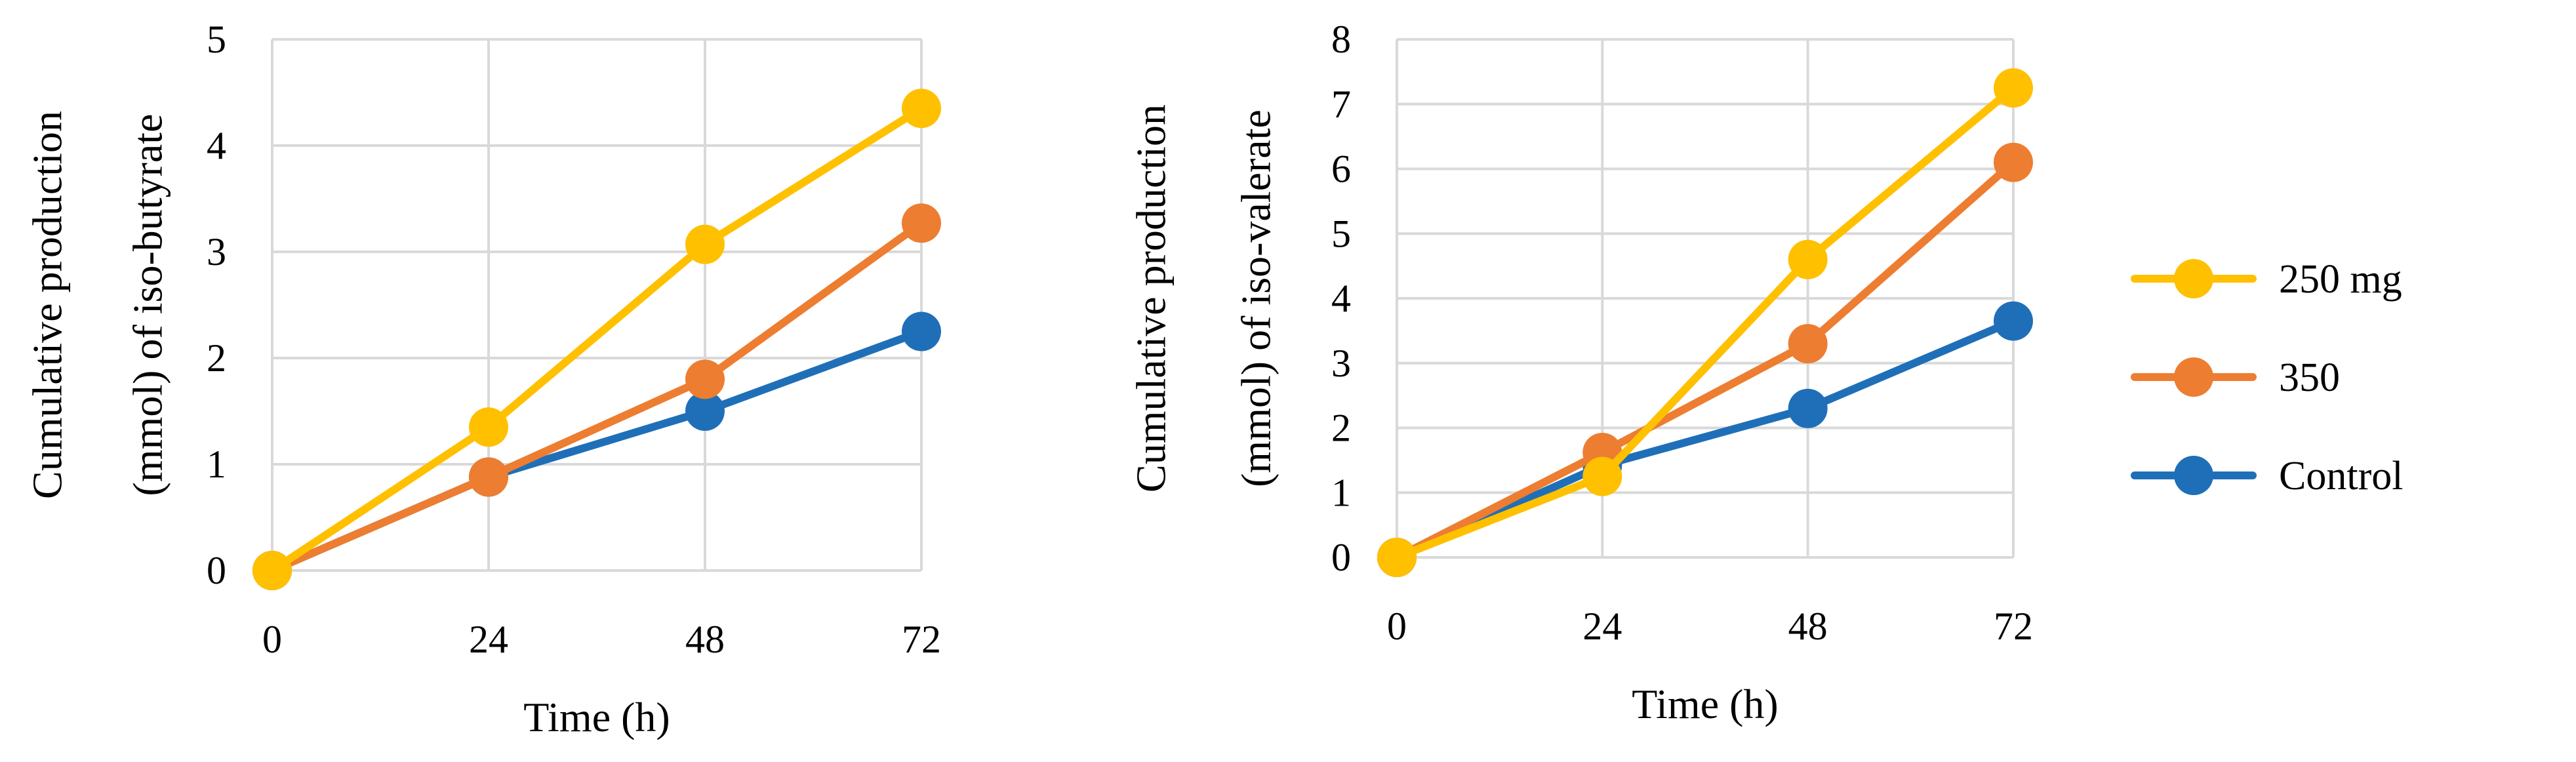 This screenshot has height=762, width=2576. Describe the element at coordinates (148, 305) in the screenshot. I see `y-axis-title-line-2: (mmol) of iso-butyrate` at that location.